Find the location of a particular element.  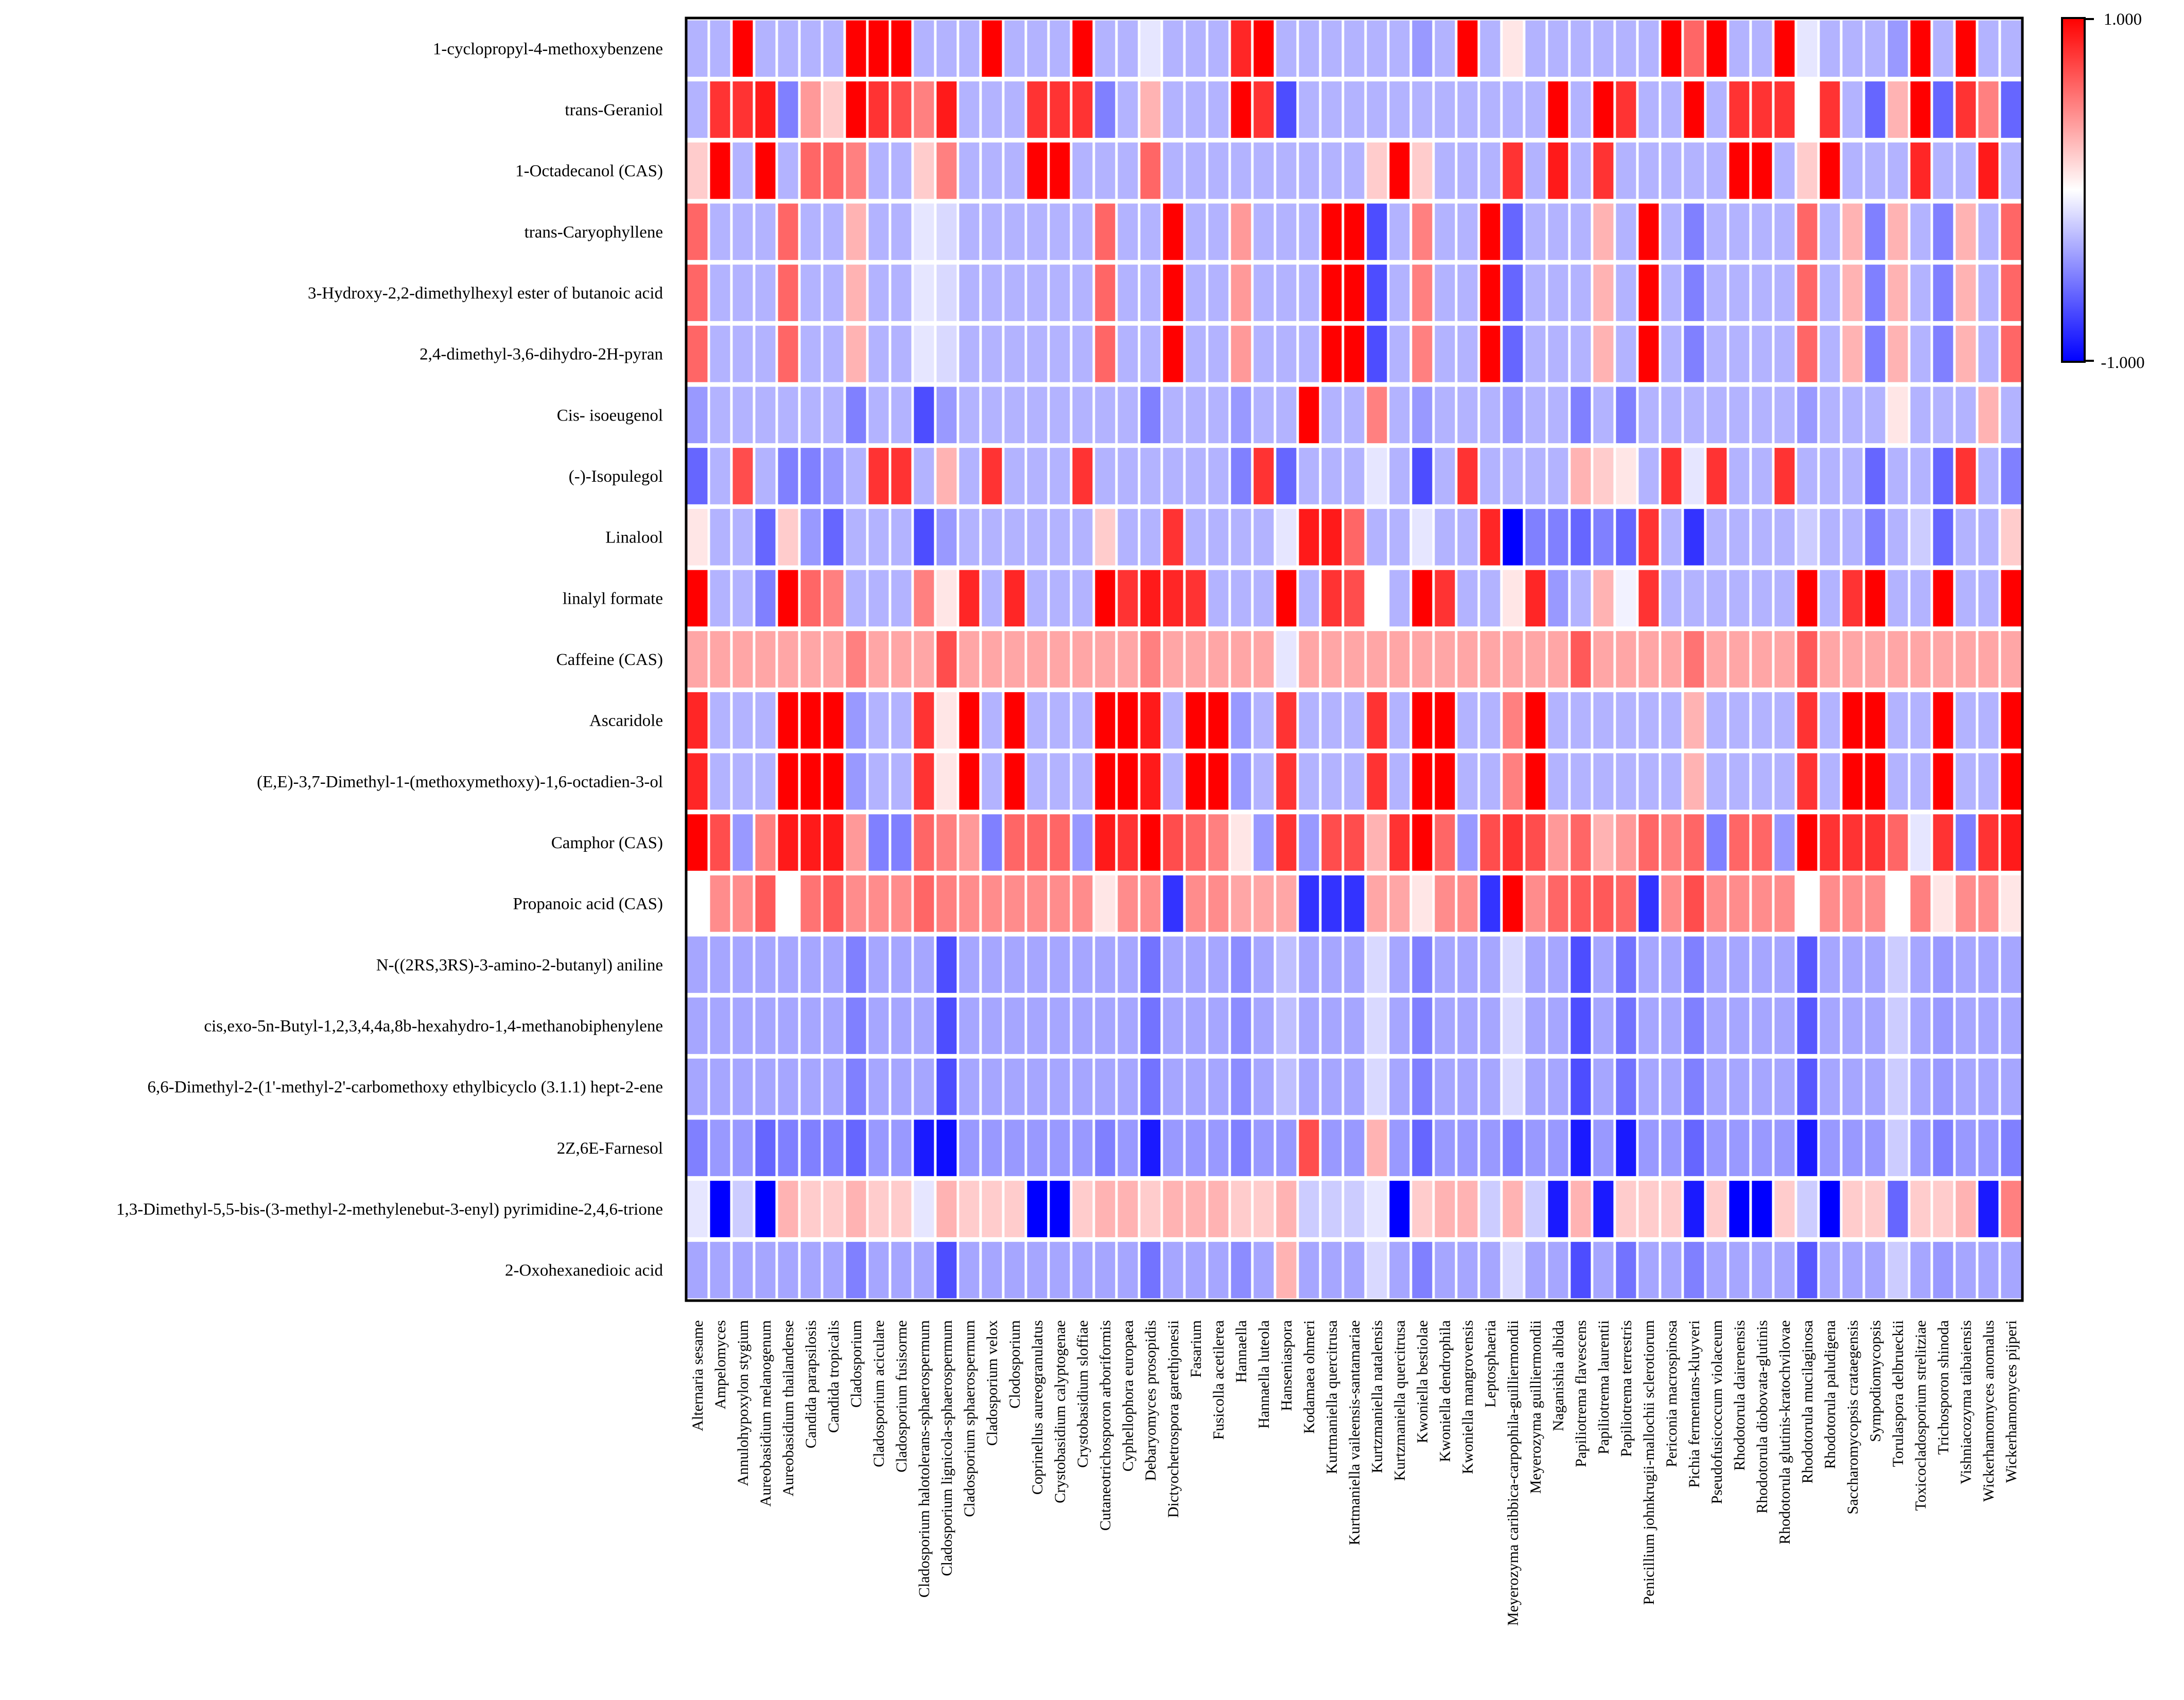

column-label: Kurtzmaniella natalensis is located at coordinates (1377, 1396).